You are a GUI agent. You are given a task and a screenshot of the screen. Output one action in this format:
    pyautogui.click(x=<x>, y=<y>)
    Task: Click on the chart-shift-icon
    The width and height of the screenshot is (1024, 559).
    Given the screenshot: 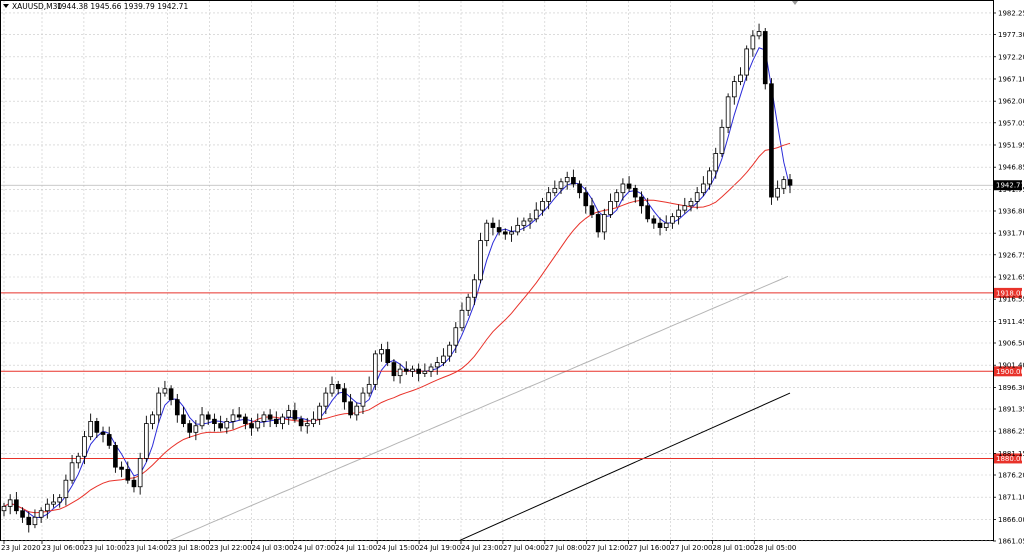 What is the action you would take?
    pyautogui.click(x=795, y=3)
    